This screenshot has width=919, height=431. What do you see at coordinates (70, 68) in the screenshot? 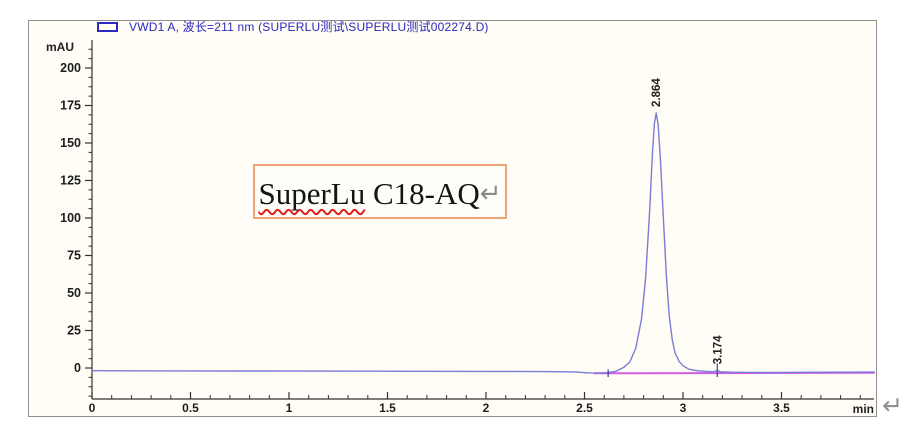
I see `svg-text: 200` at bounding box center [70, 68].